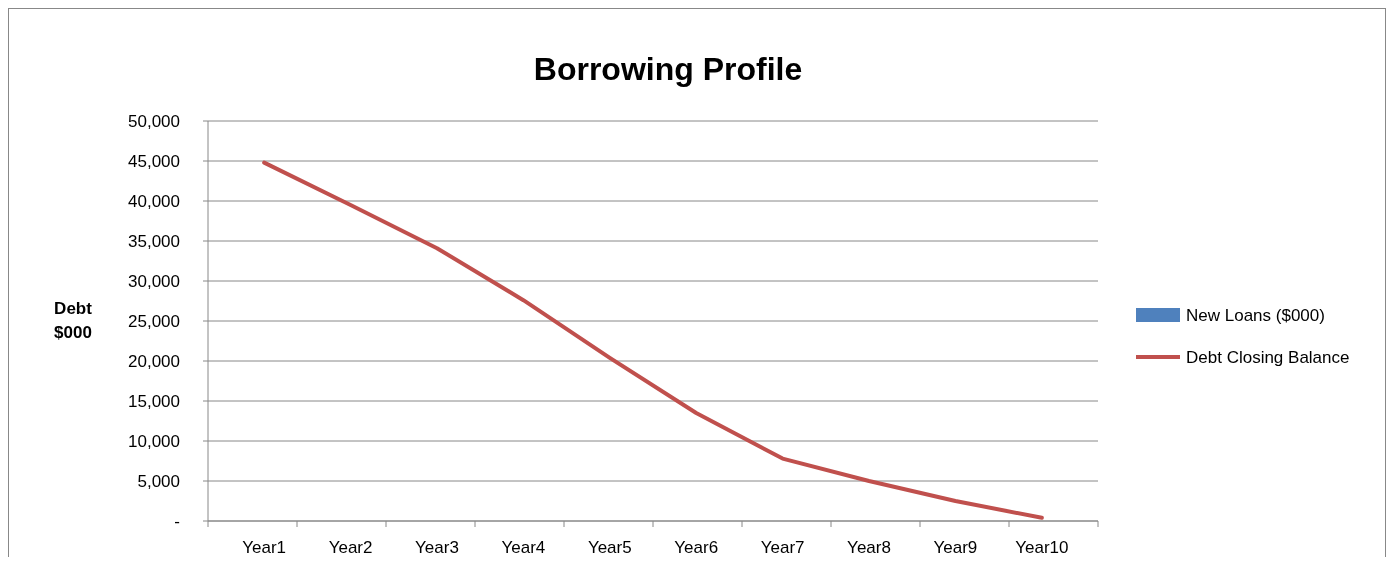 This screenshot has width=1394, height=565. I want to click on y-tick-label: 15,000, so click(154, 401).